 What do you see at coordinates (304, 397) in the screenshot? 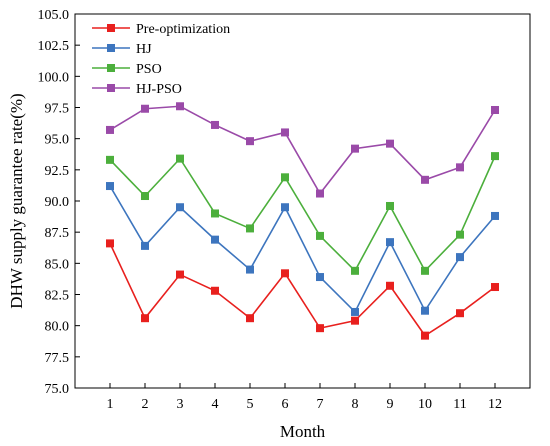
I see `x-axis-ticks: 1 2 3 4 5 6 7 8 9 10 11 12` at bounding box center [304, 397].